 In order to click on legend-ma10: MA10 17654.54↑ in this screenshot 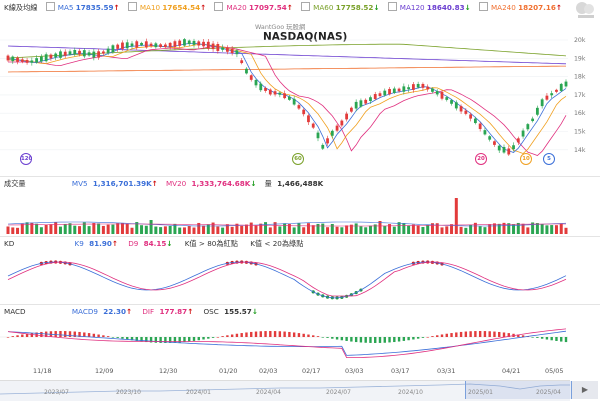, I will do `click(164, 8)`.